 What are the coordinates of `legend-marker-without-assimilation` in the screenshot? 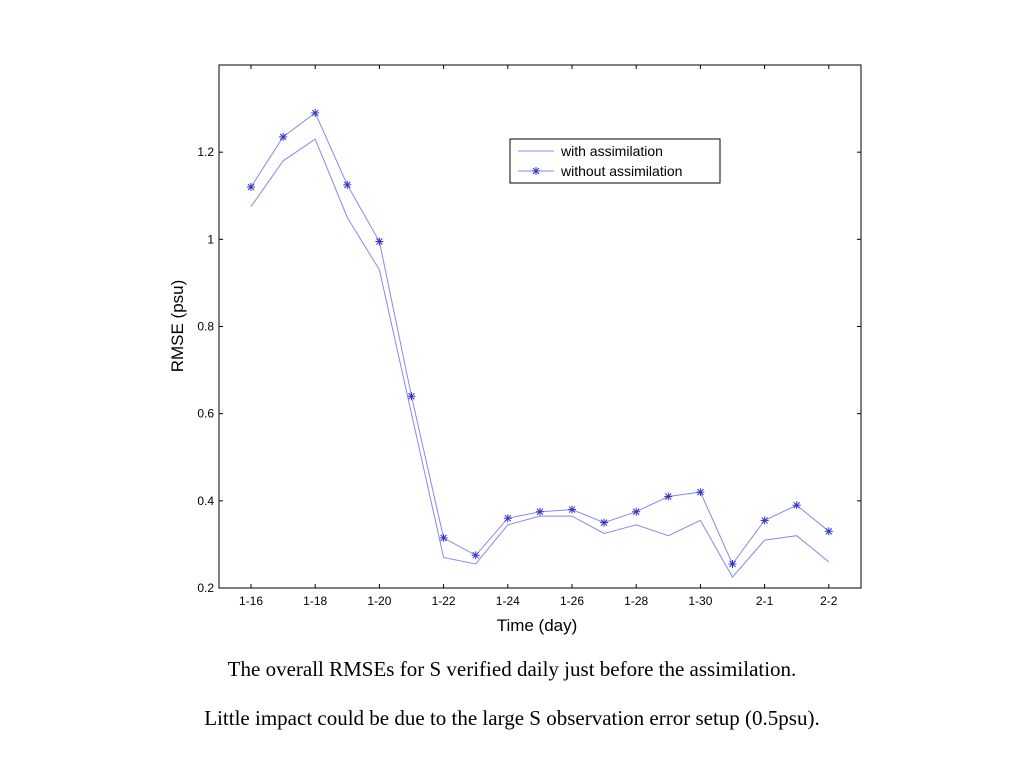 It's located at (536, 171).